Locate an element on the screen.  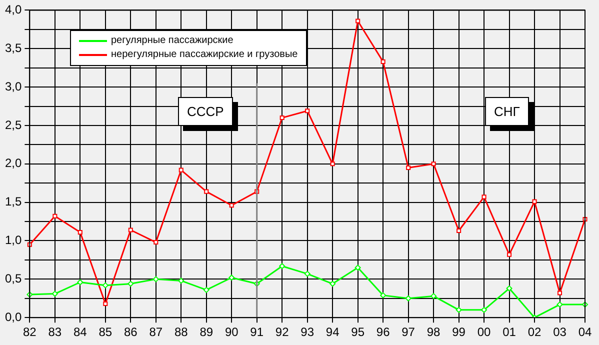
x-tick-label: 86 is located at coordinates (131, 332).